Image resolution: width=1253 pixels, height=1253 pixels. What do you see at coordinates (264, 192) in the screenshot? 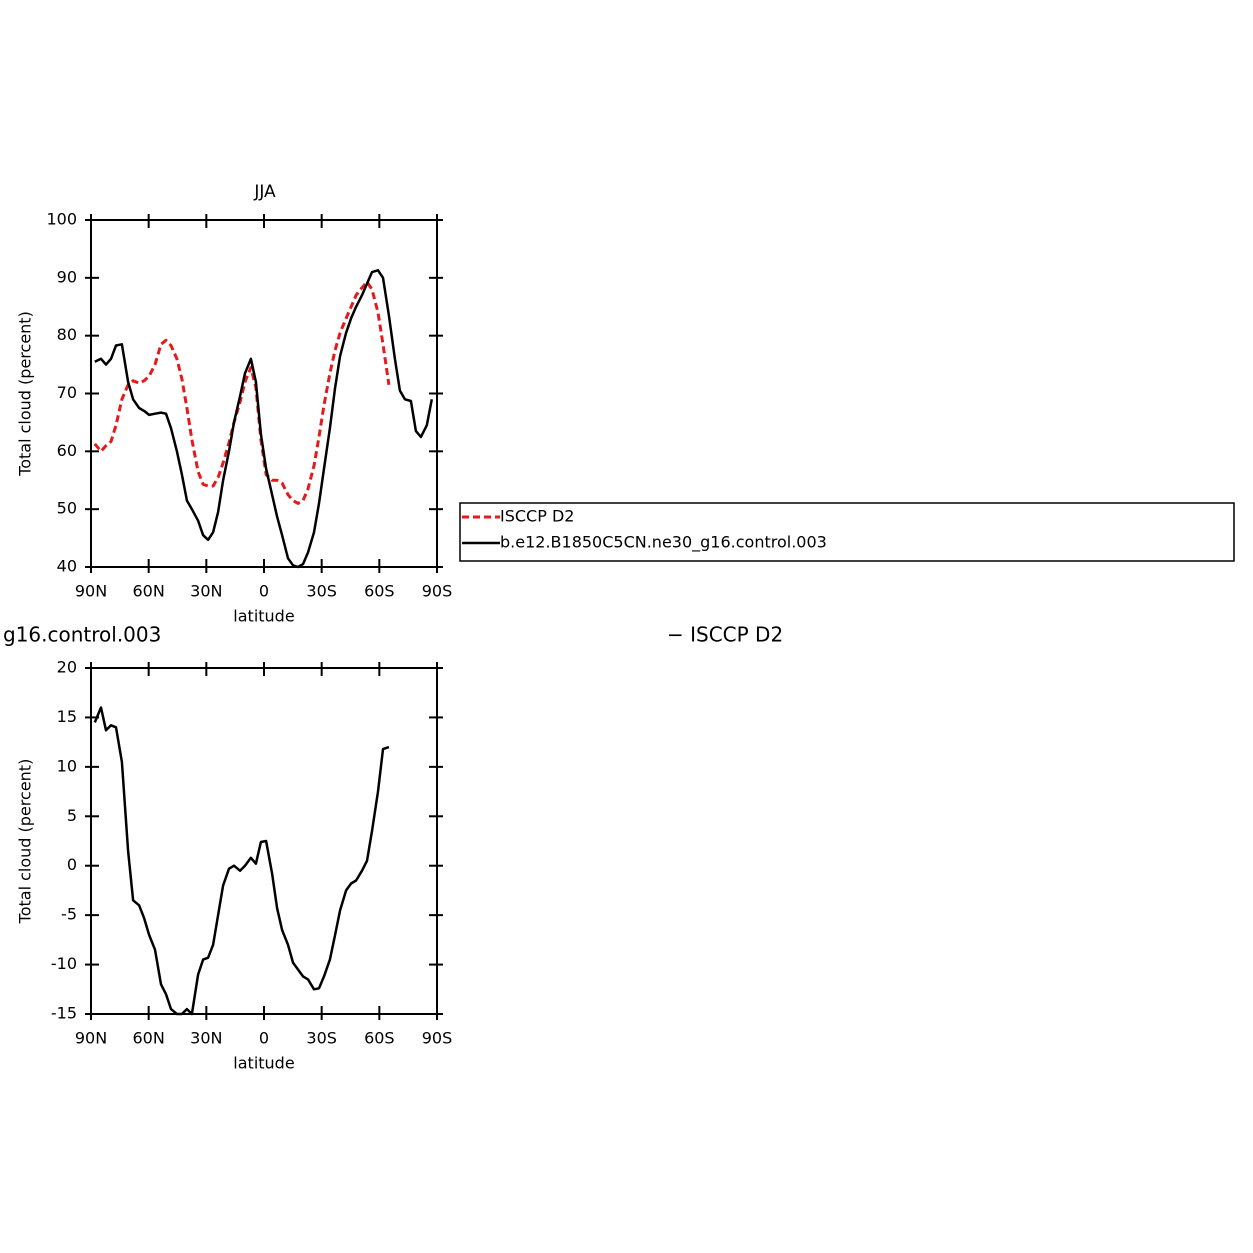
I see `chart-title: JJA` at bounding box center [264, 192].